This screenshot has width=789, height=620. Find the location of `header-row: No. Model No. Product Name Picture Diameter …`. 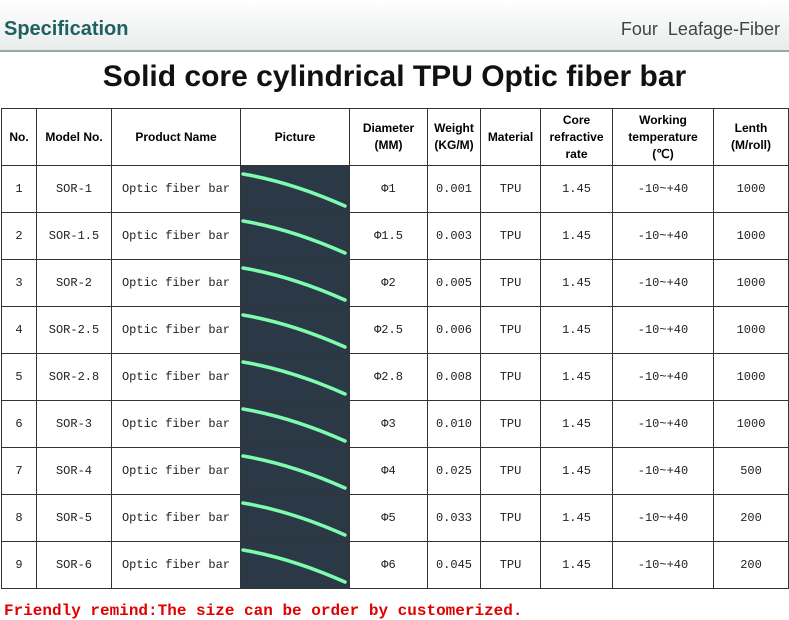

header-row: No. Model No. Product Name Picture Diameter … is located at coordinates (395, 137).